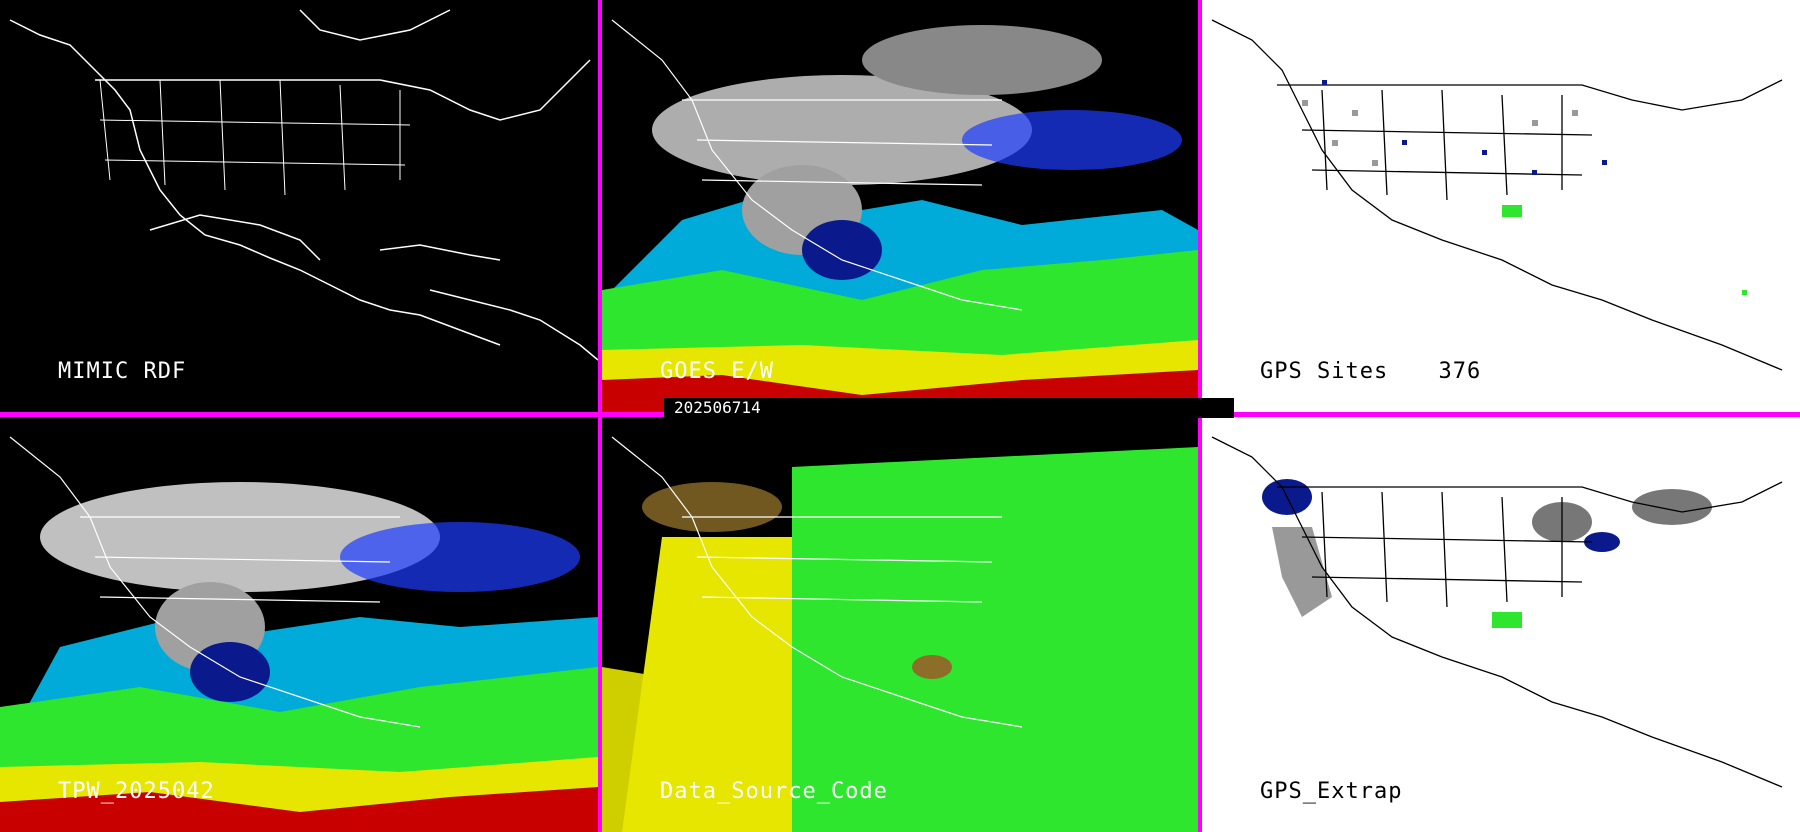 The image size is (1800, 832). Describe the element at coordinates (1497, 612) in the screenshot. I see `gps-extrap-map` at that location.